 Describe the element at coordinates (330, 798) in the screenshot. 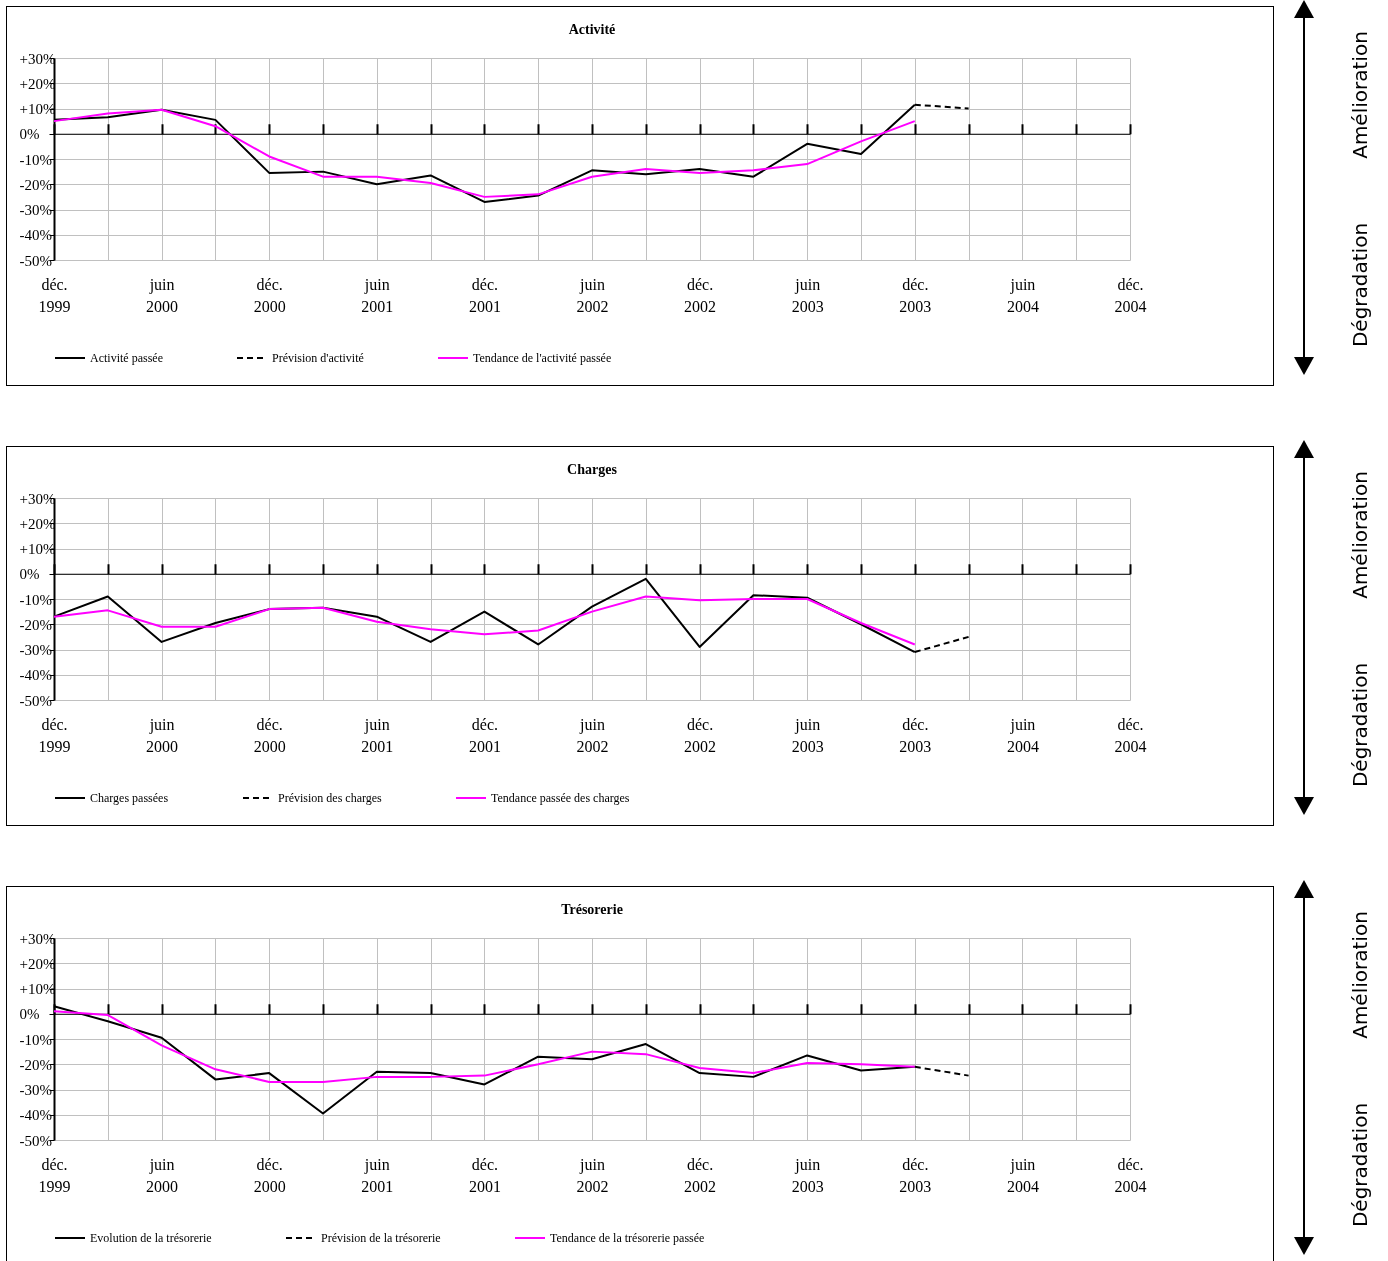

I see `legend-label: Prévision des charges` at that location.